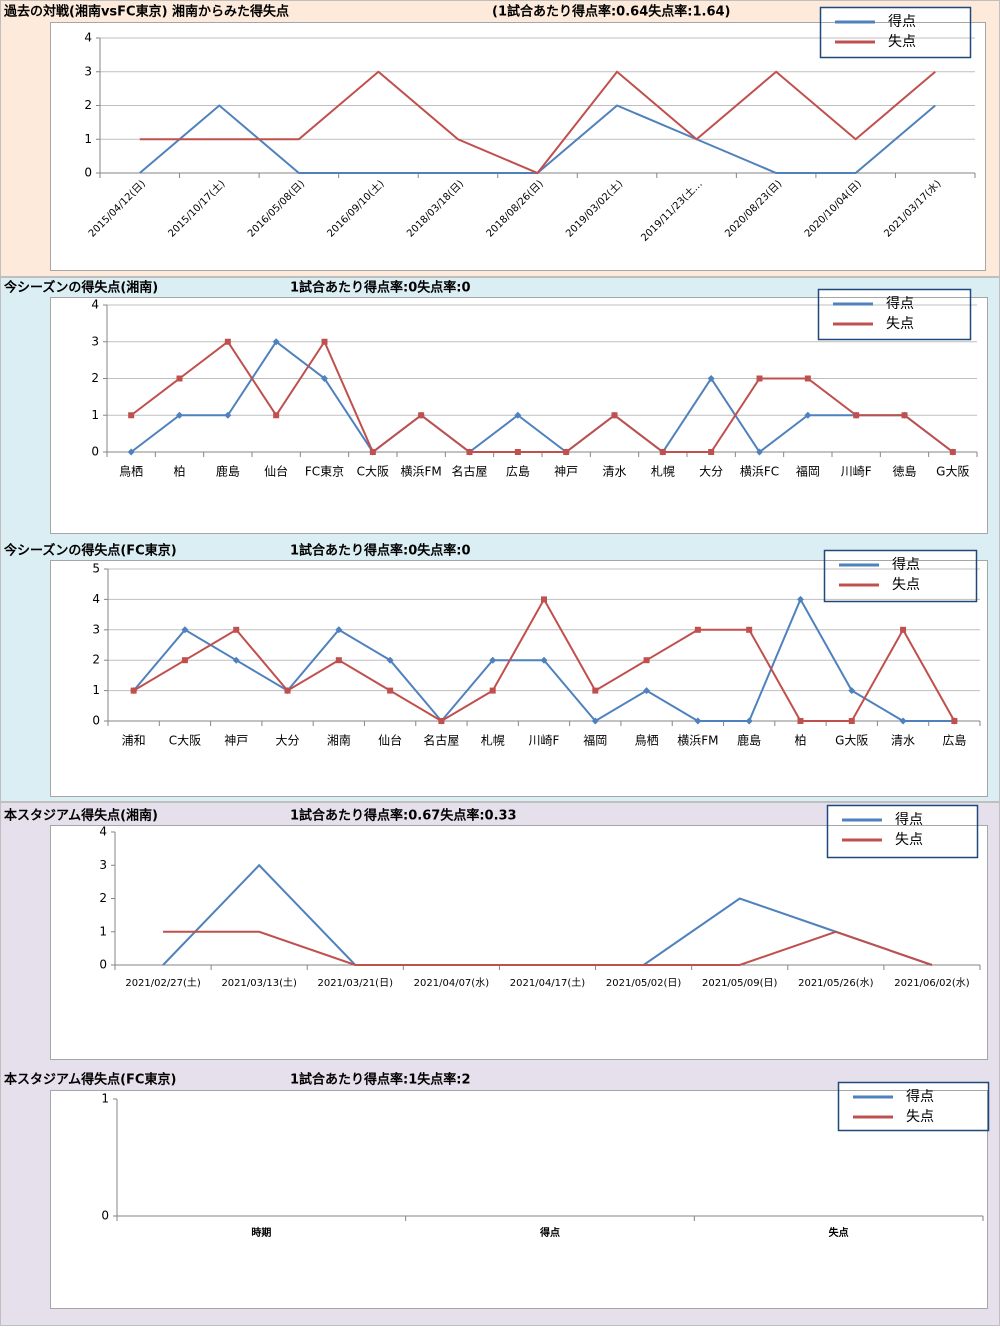  Describe the element at coordinates (421, 472) in the screenshot. I see `x-tick-label: 横浜FM` at that location.